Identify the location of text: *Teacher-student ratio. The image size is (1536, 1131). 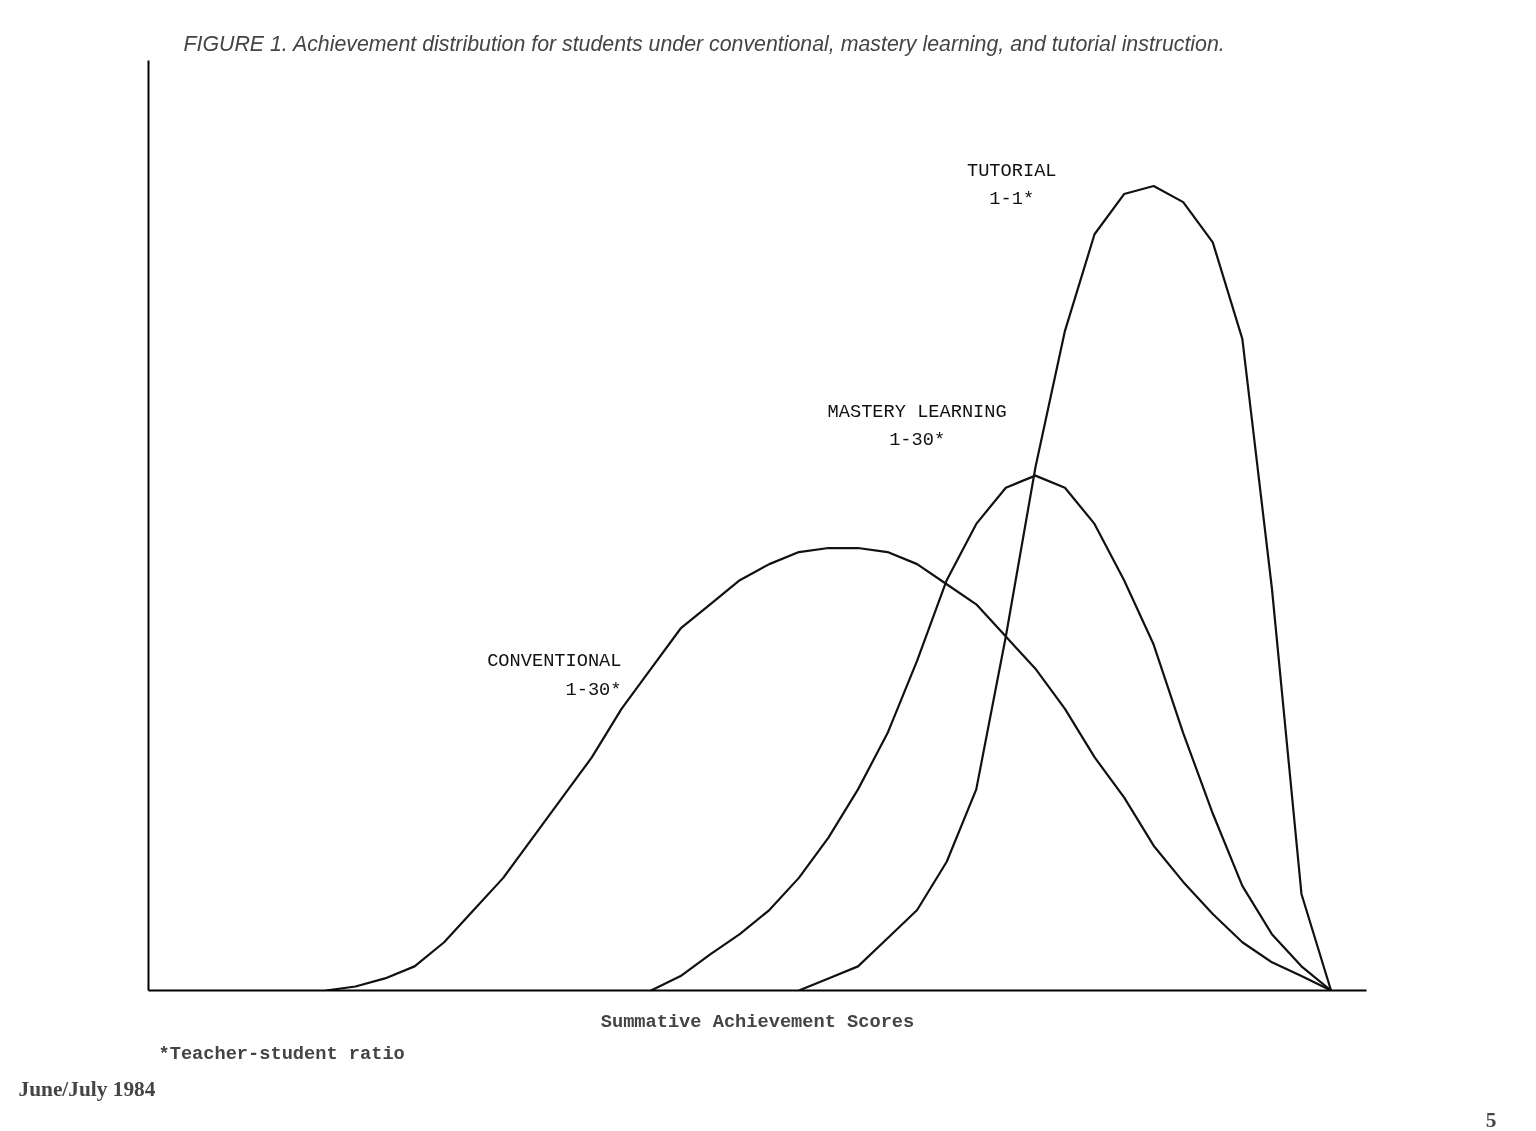
(281, 1053).